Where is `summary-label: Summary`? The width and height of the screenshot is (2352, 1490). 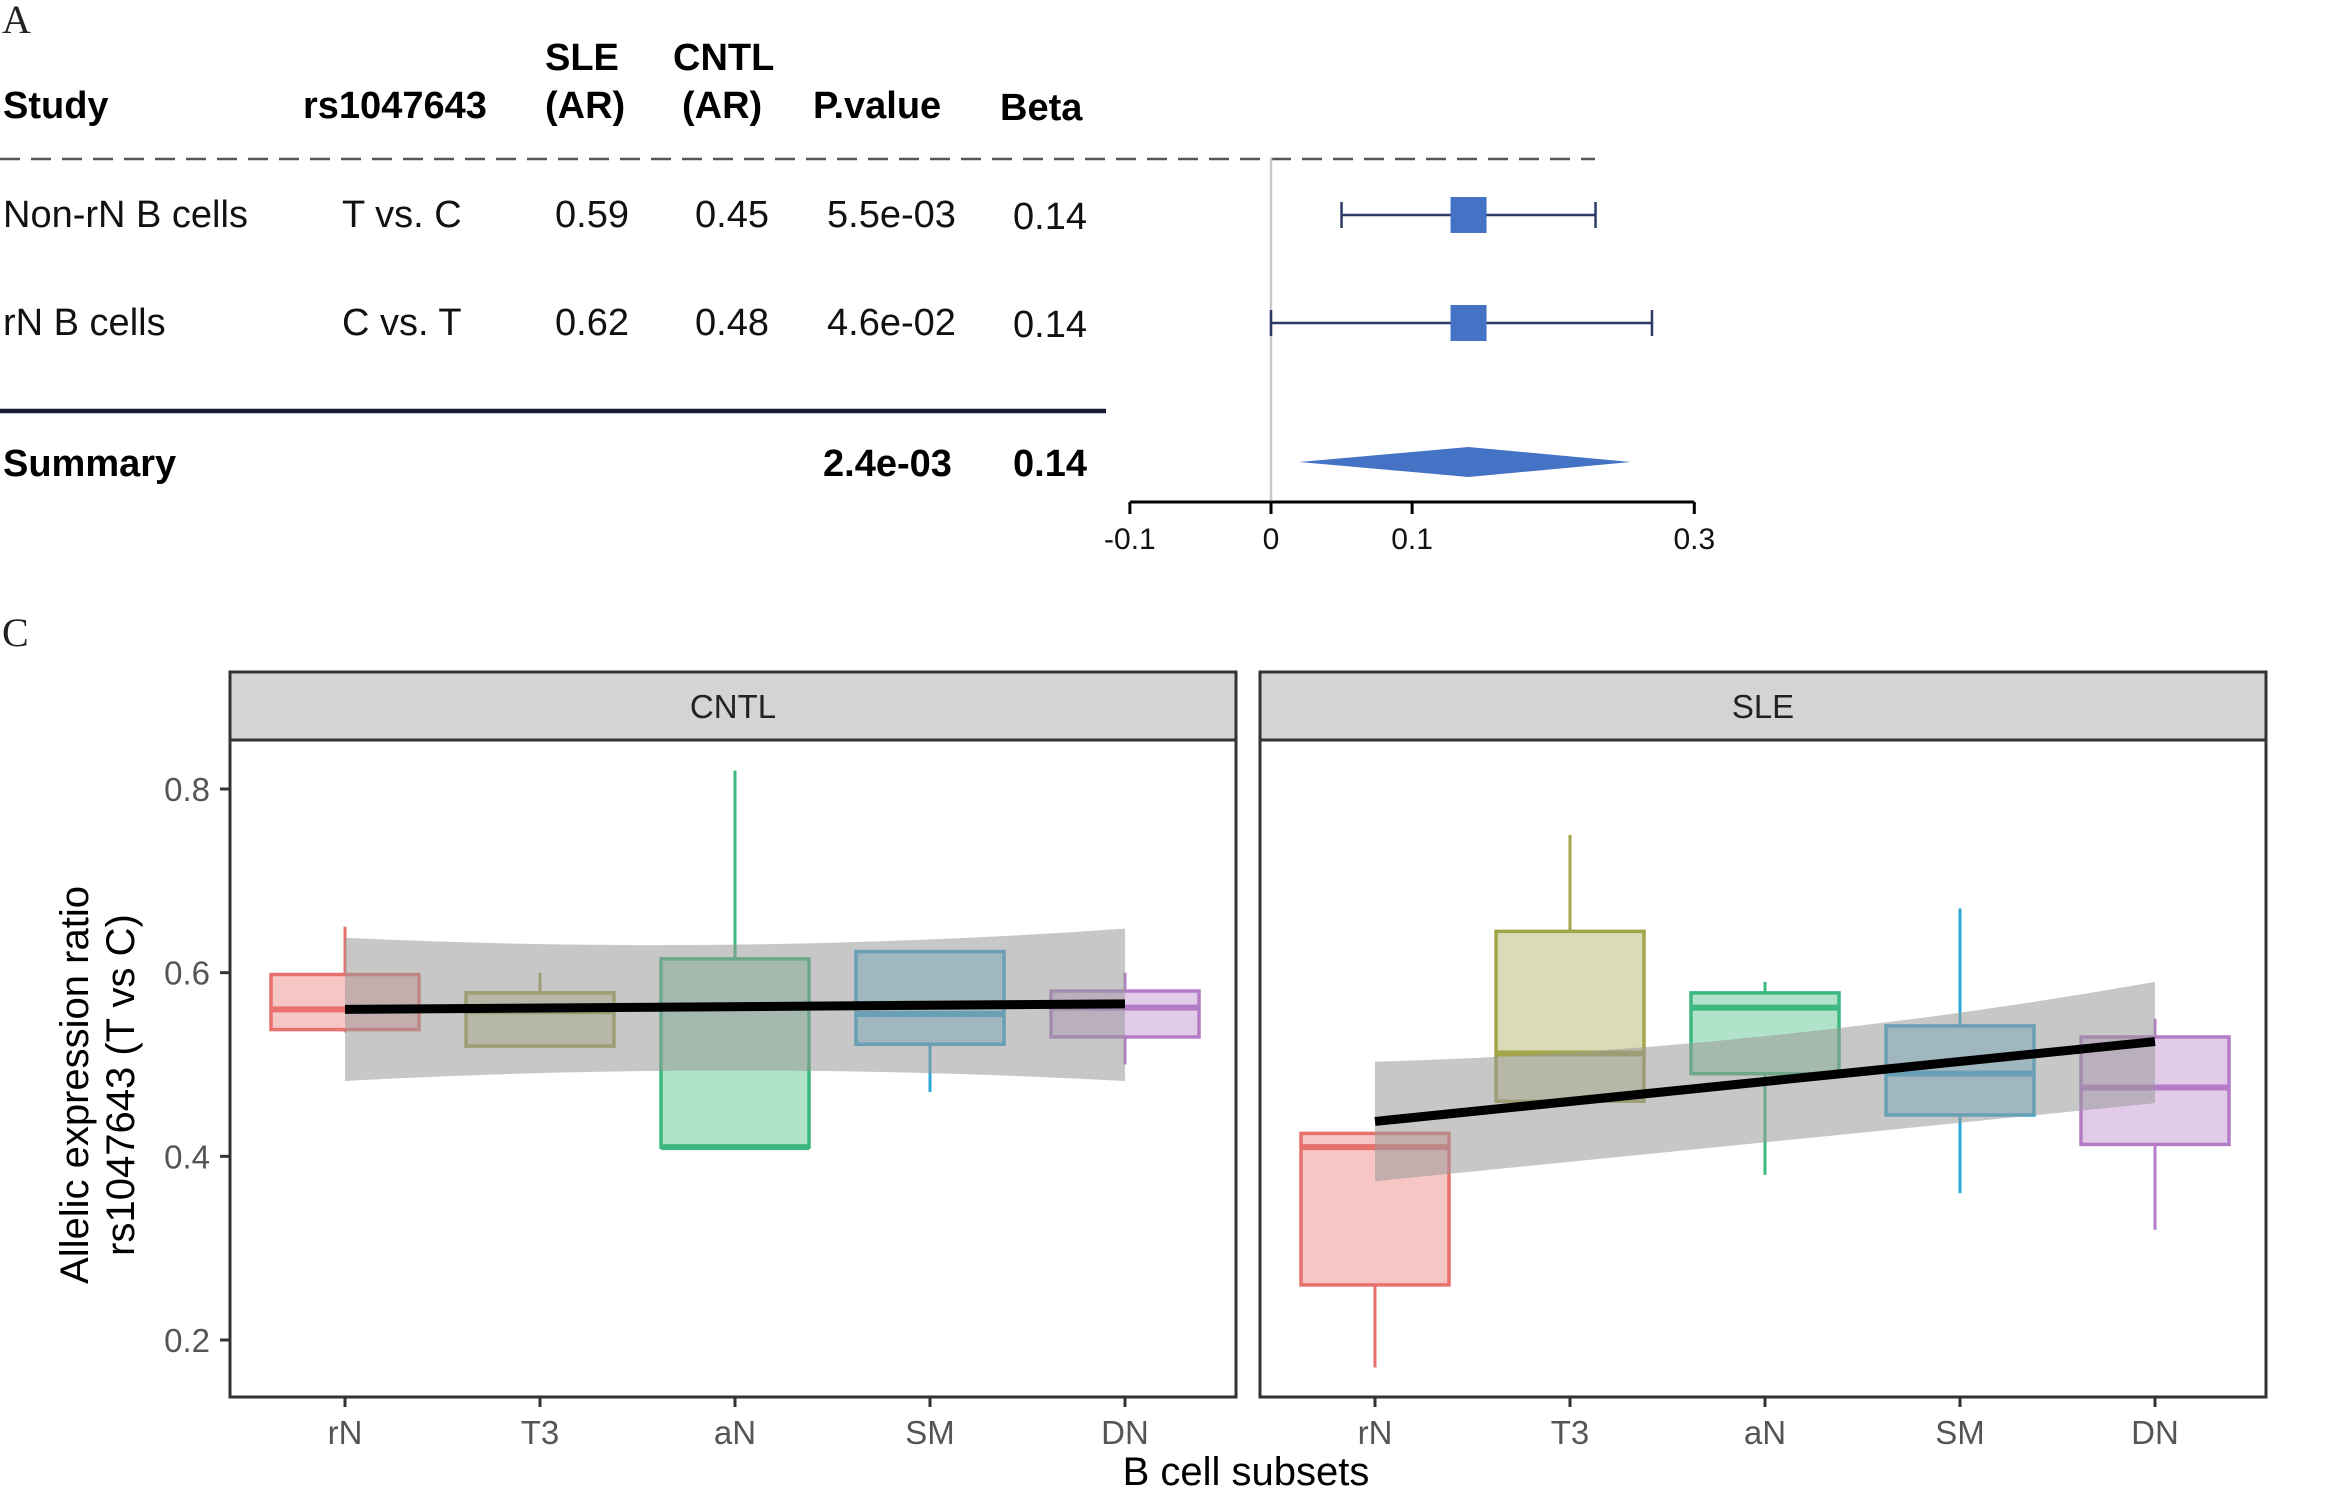 summary-label: Summary is located at coordinates (89, 464).